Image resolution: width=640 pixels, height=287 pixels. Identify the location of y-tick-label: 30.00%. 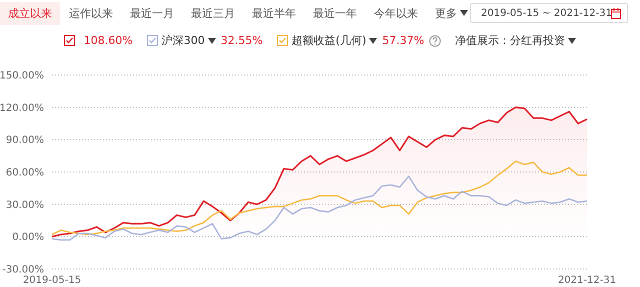
(25, 205).